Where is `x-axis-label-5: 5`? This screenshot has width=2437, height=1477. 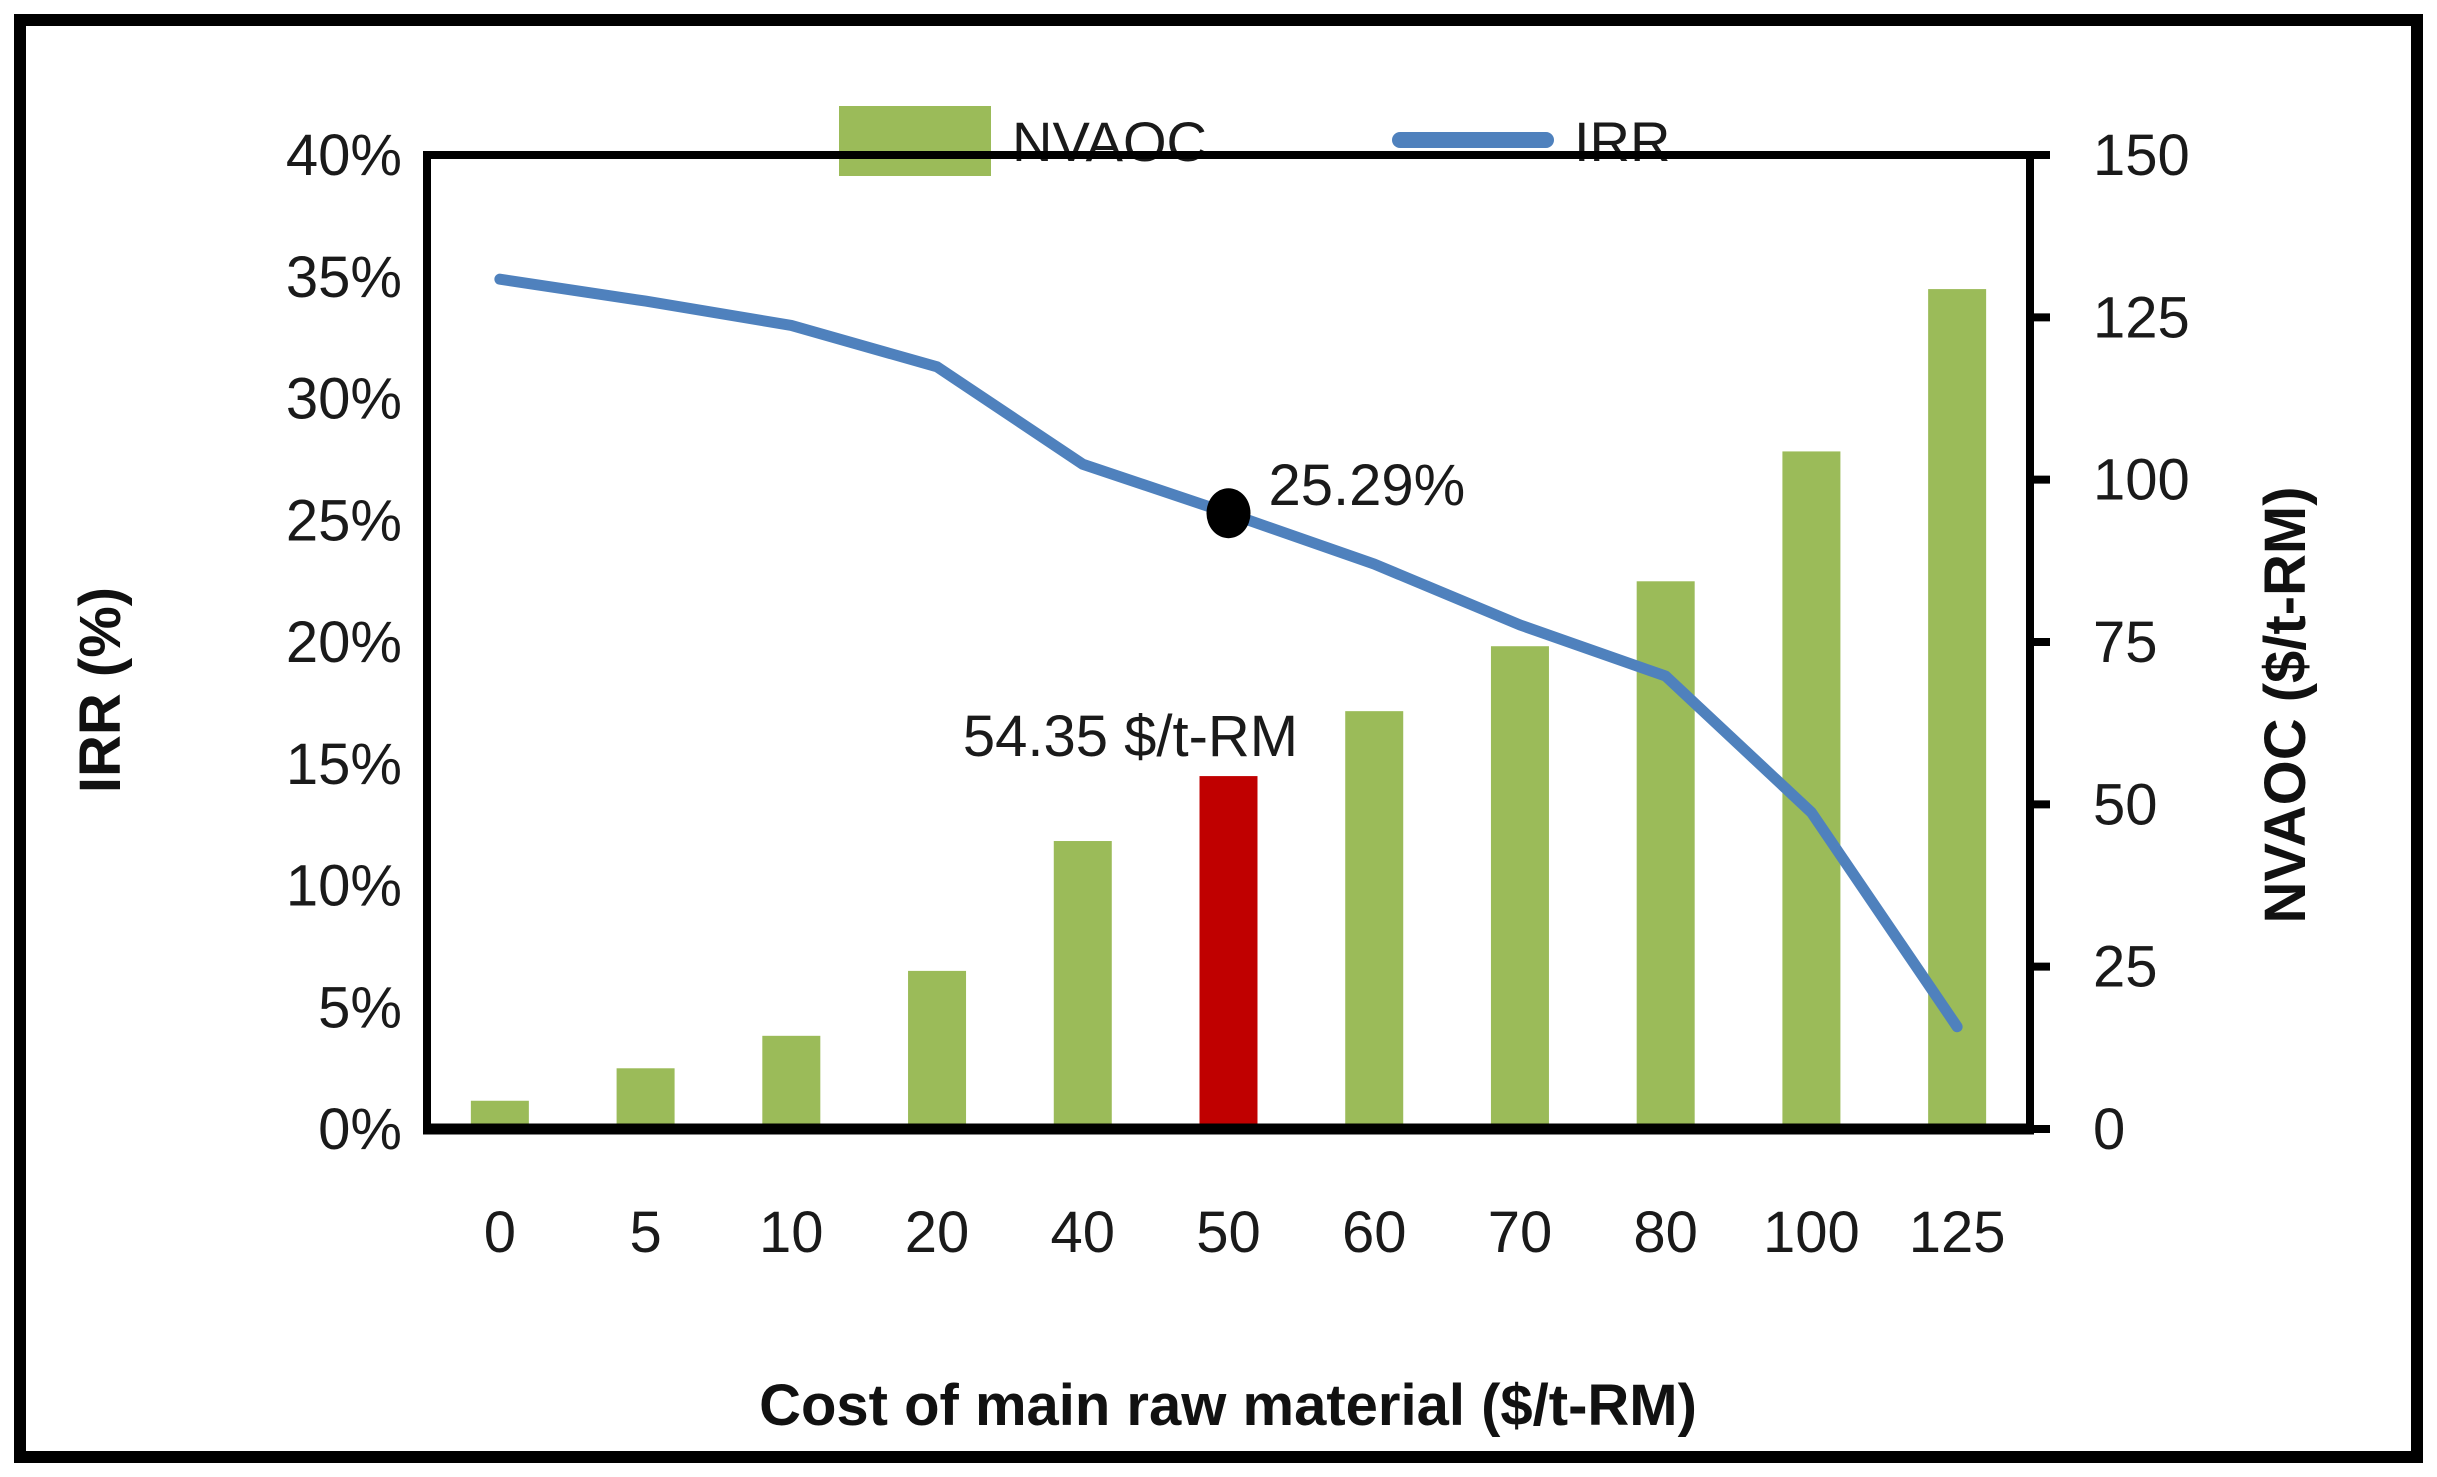
x-axis-label-5: 5 is located at coordinates (645, 1232).